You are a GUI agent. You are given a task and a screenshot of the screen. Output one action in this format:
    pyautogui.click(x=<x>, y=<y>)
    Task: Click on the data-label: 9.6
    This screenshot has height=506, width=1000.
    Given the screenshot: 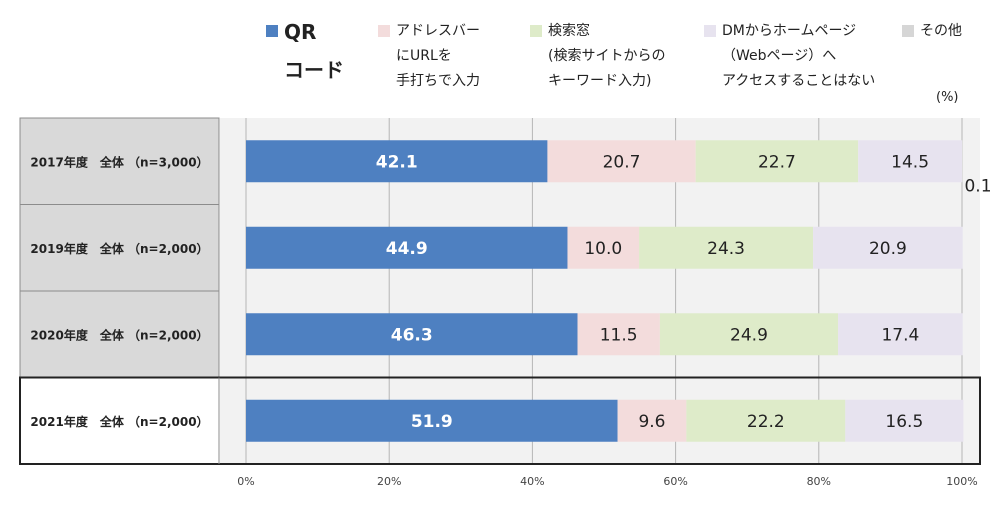 What is the action you would take?
    pyautogui.click(x=651, y=422)
    